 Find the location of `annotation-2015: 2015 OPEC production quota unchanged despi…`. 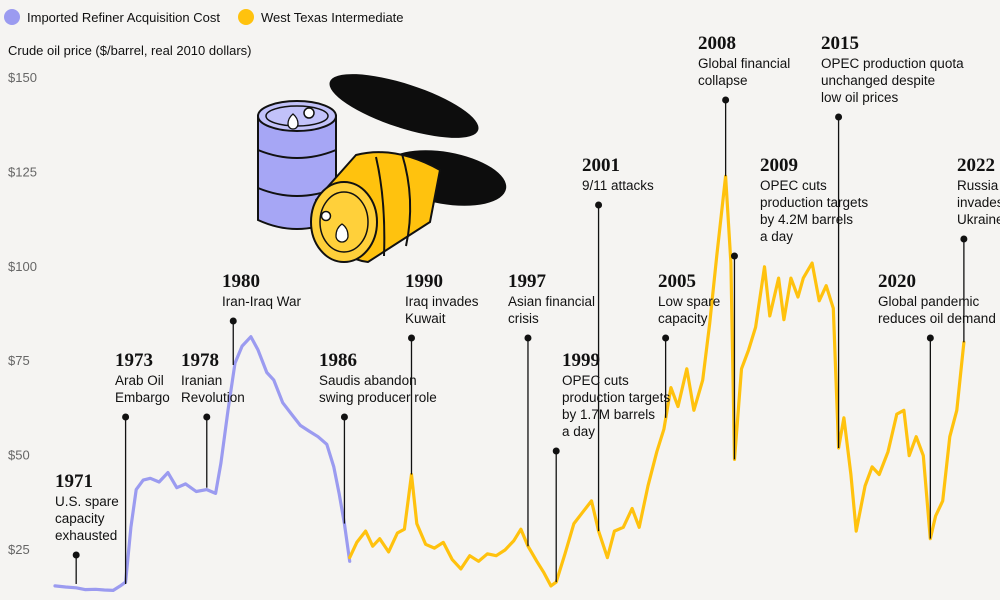

annotation-2015: 2015 OPEC production quota unchanged despi… is located at coordinates (892, 241).